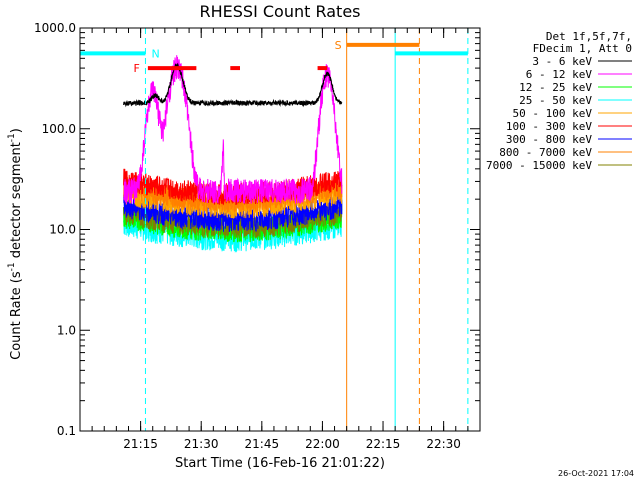 This screenshot has height=480, width=640. I want to click on x-tick-label: 21:15, so click(140, 444).